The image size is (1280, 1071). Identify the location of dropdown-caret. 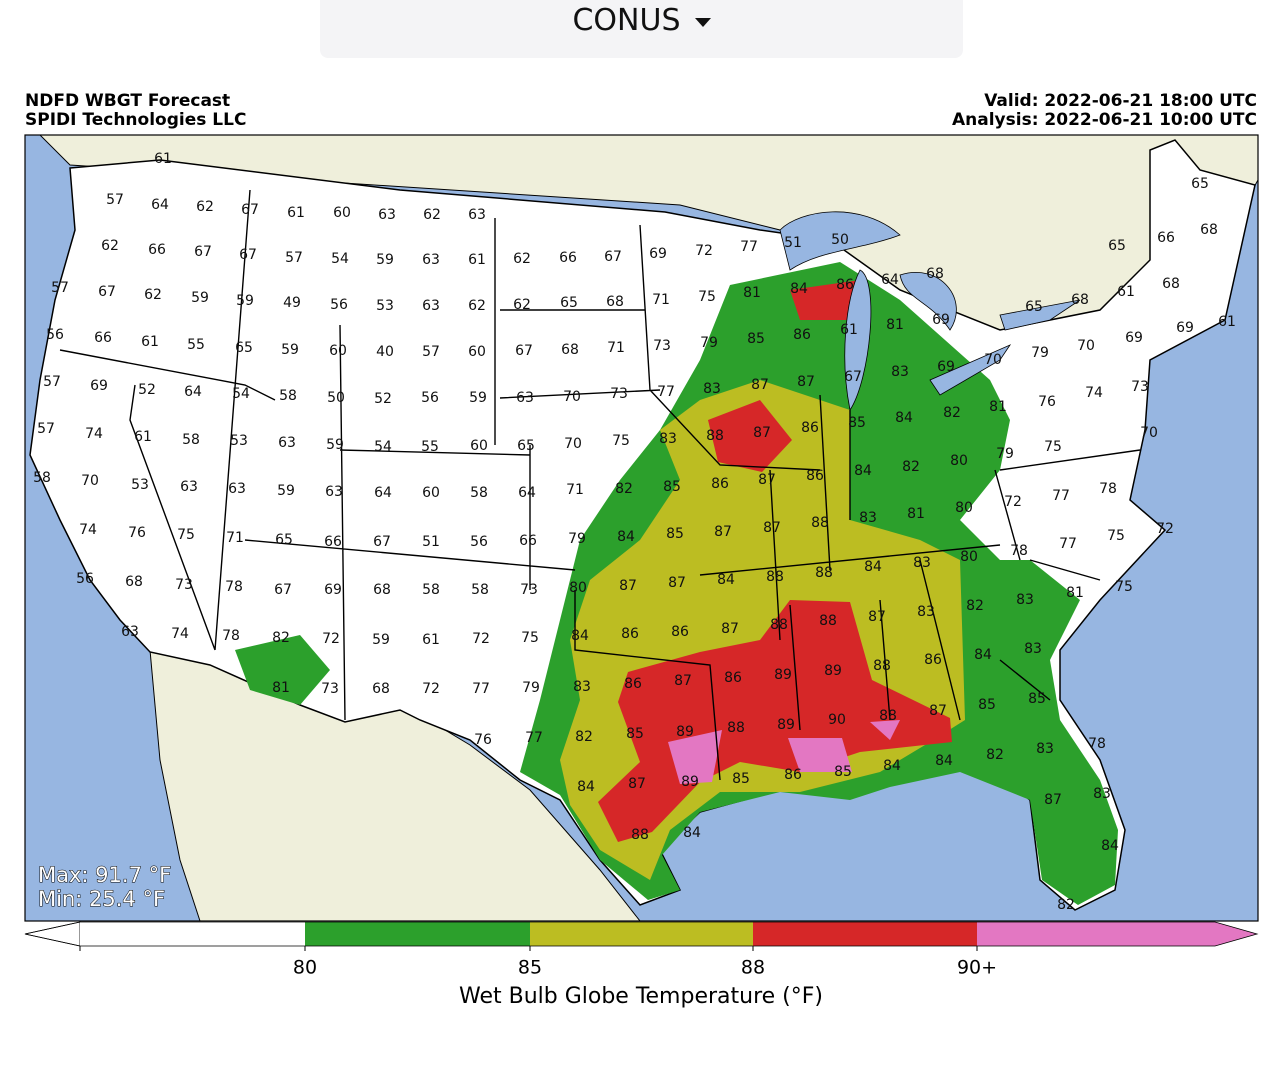
(702, 22).